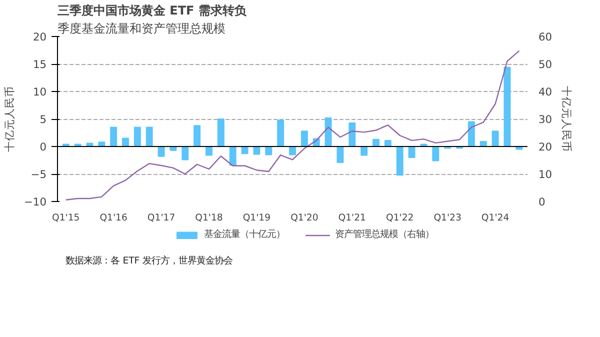  I want to click on y2-tick-label: 40, so click(545, 92).